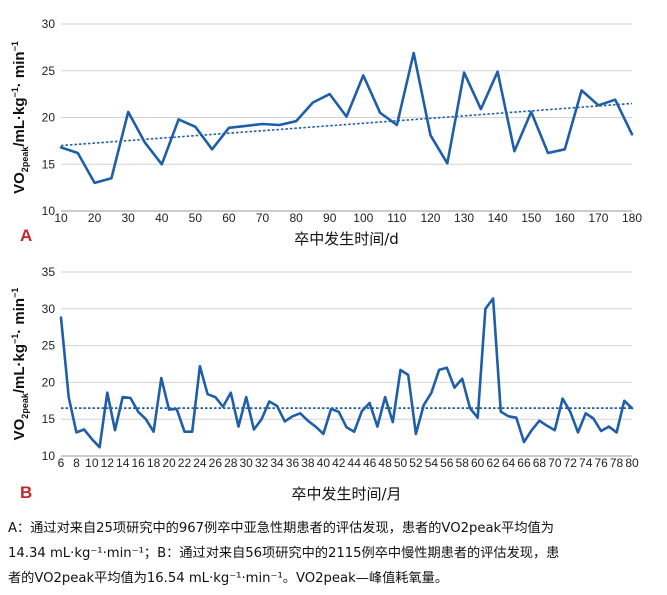 The image size is (667, 595). I want to click on x-tick-label: 90, so click(330, 218).